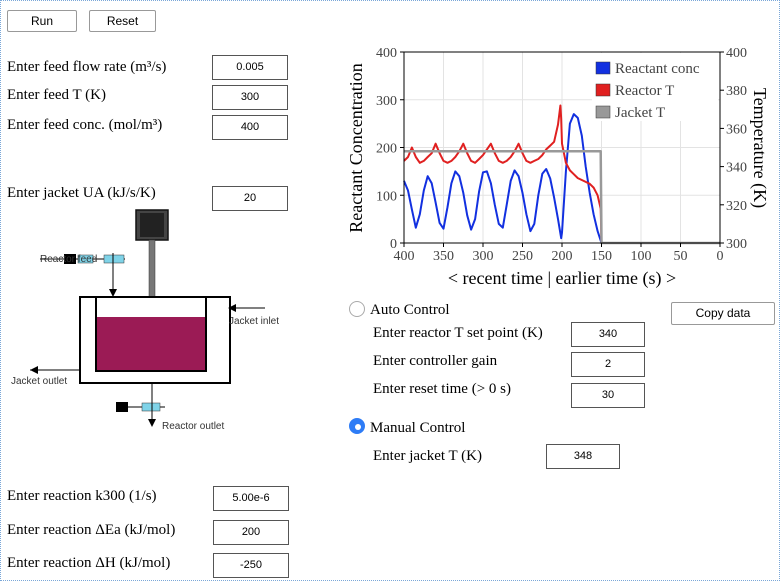 Image resolution: width=780 pixels, height=581 pixels. What do you see at coordinates (736, 168) in the screenshot?
I see `y2-tick-label: 340` at bounding box center [736, 168].